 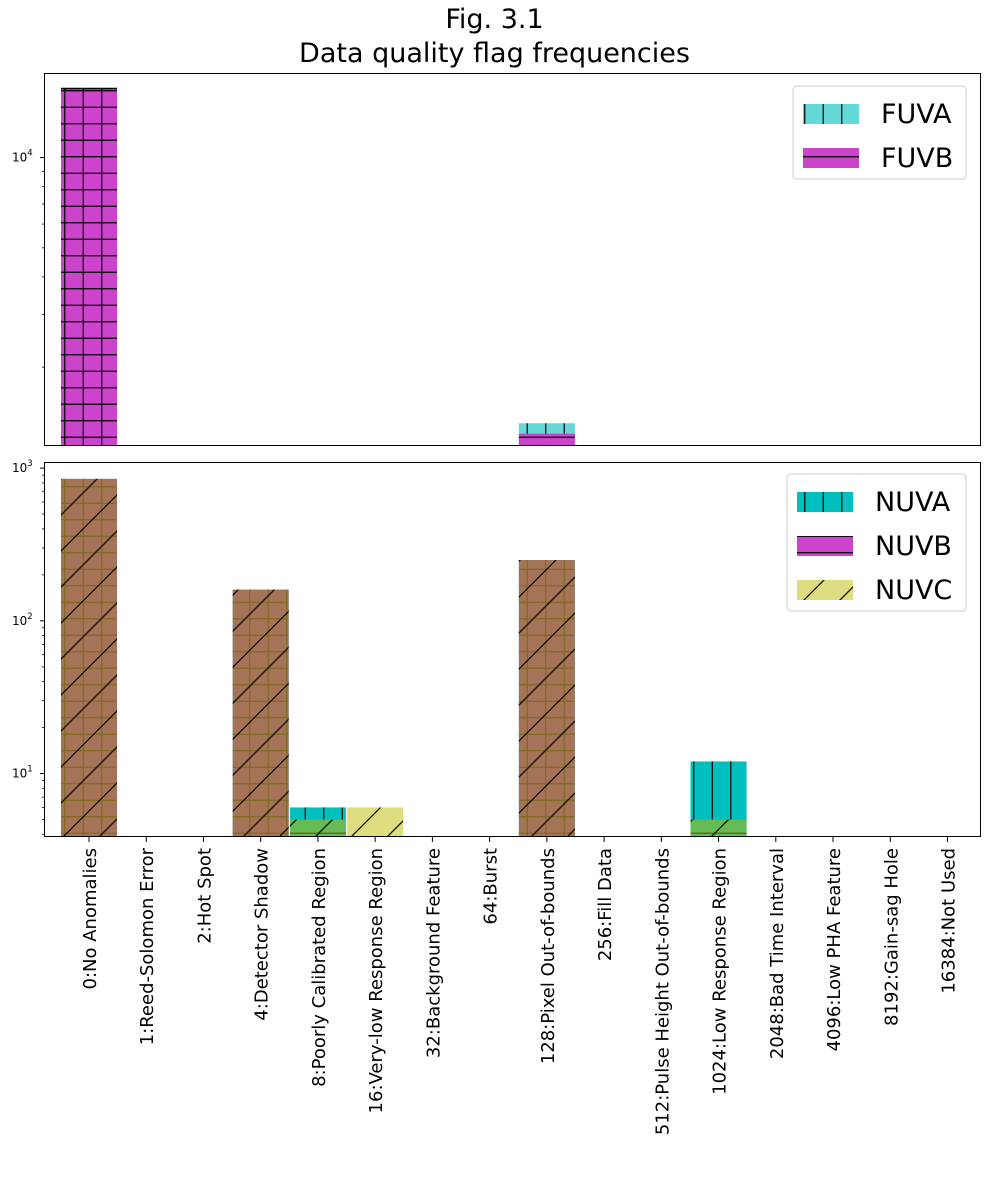 What do you see at coordinates (913, 546) in the screenshot?
I see `legend-label-nuvb: NUVB` at bounding box center [913, 546].